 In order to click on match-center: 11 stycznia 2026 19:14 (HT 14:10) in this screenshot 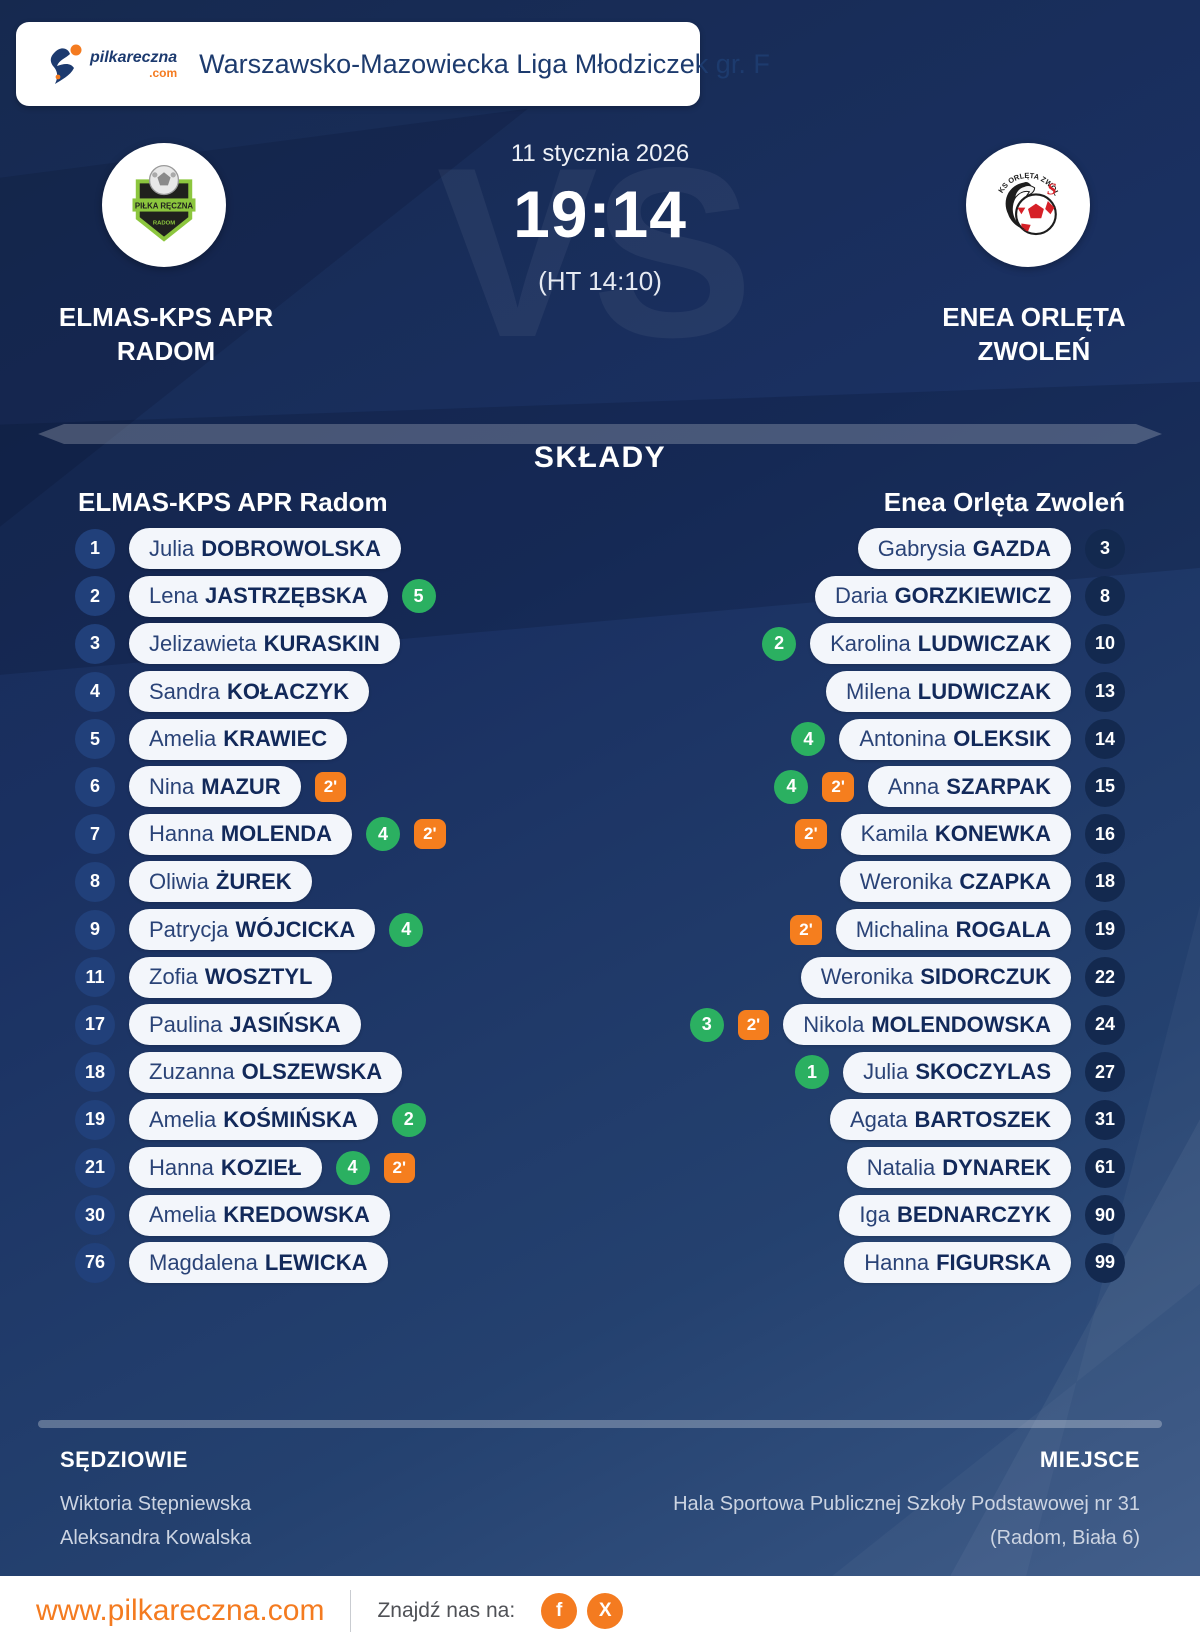, I will do `click(600, 218)`.